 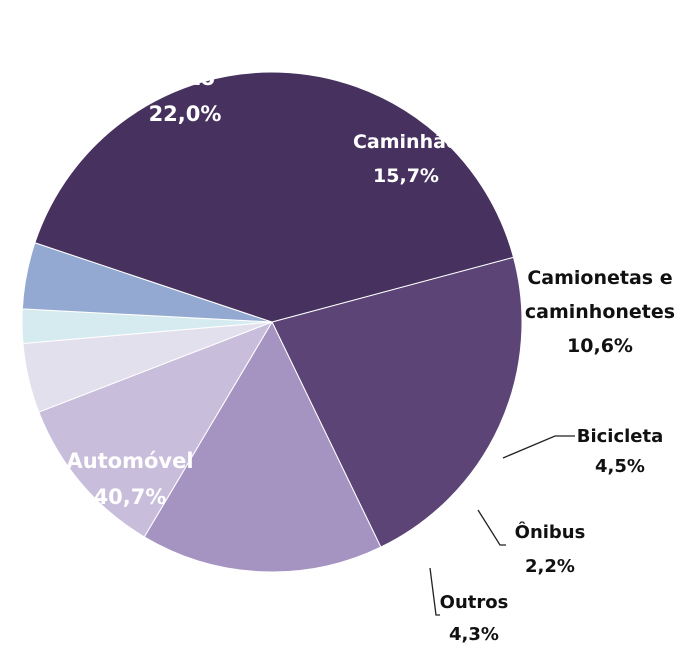 I want to click on slice-value-caminhao: 15,7%, so click(x=406, y=176).